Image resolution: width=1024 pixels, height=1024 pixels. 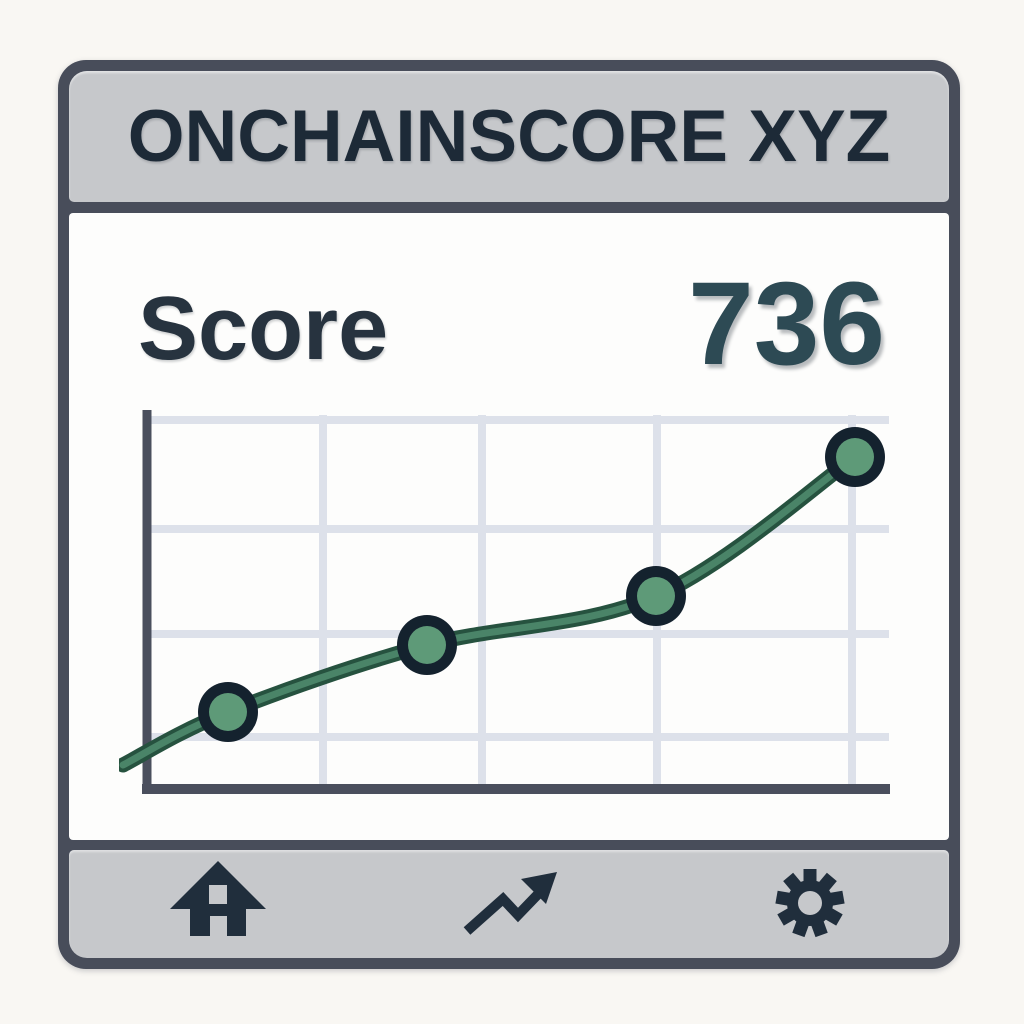 What do you see at coordinates (810, 903) in the screenshot?
I see `gear-icon` at bounding box center [810, 903].